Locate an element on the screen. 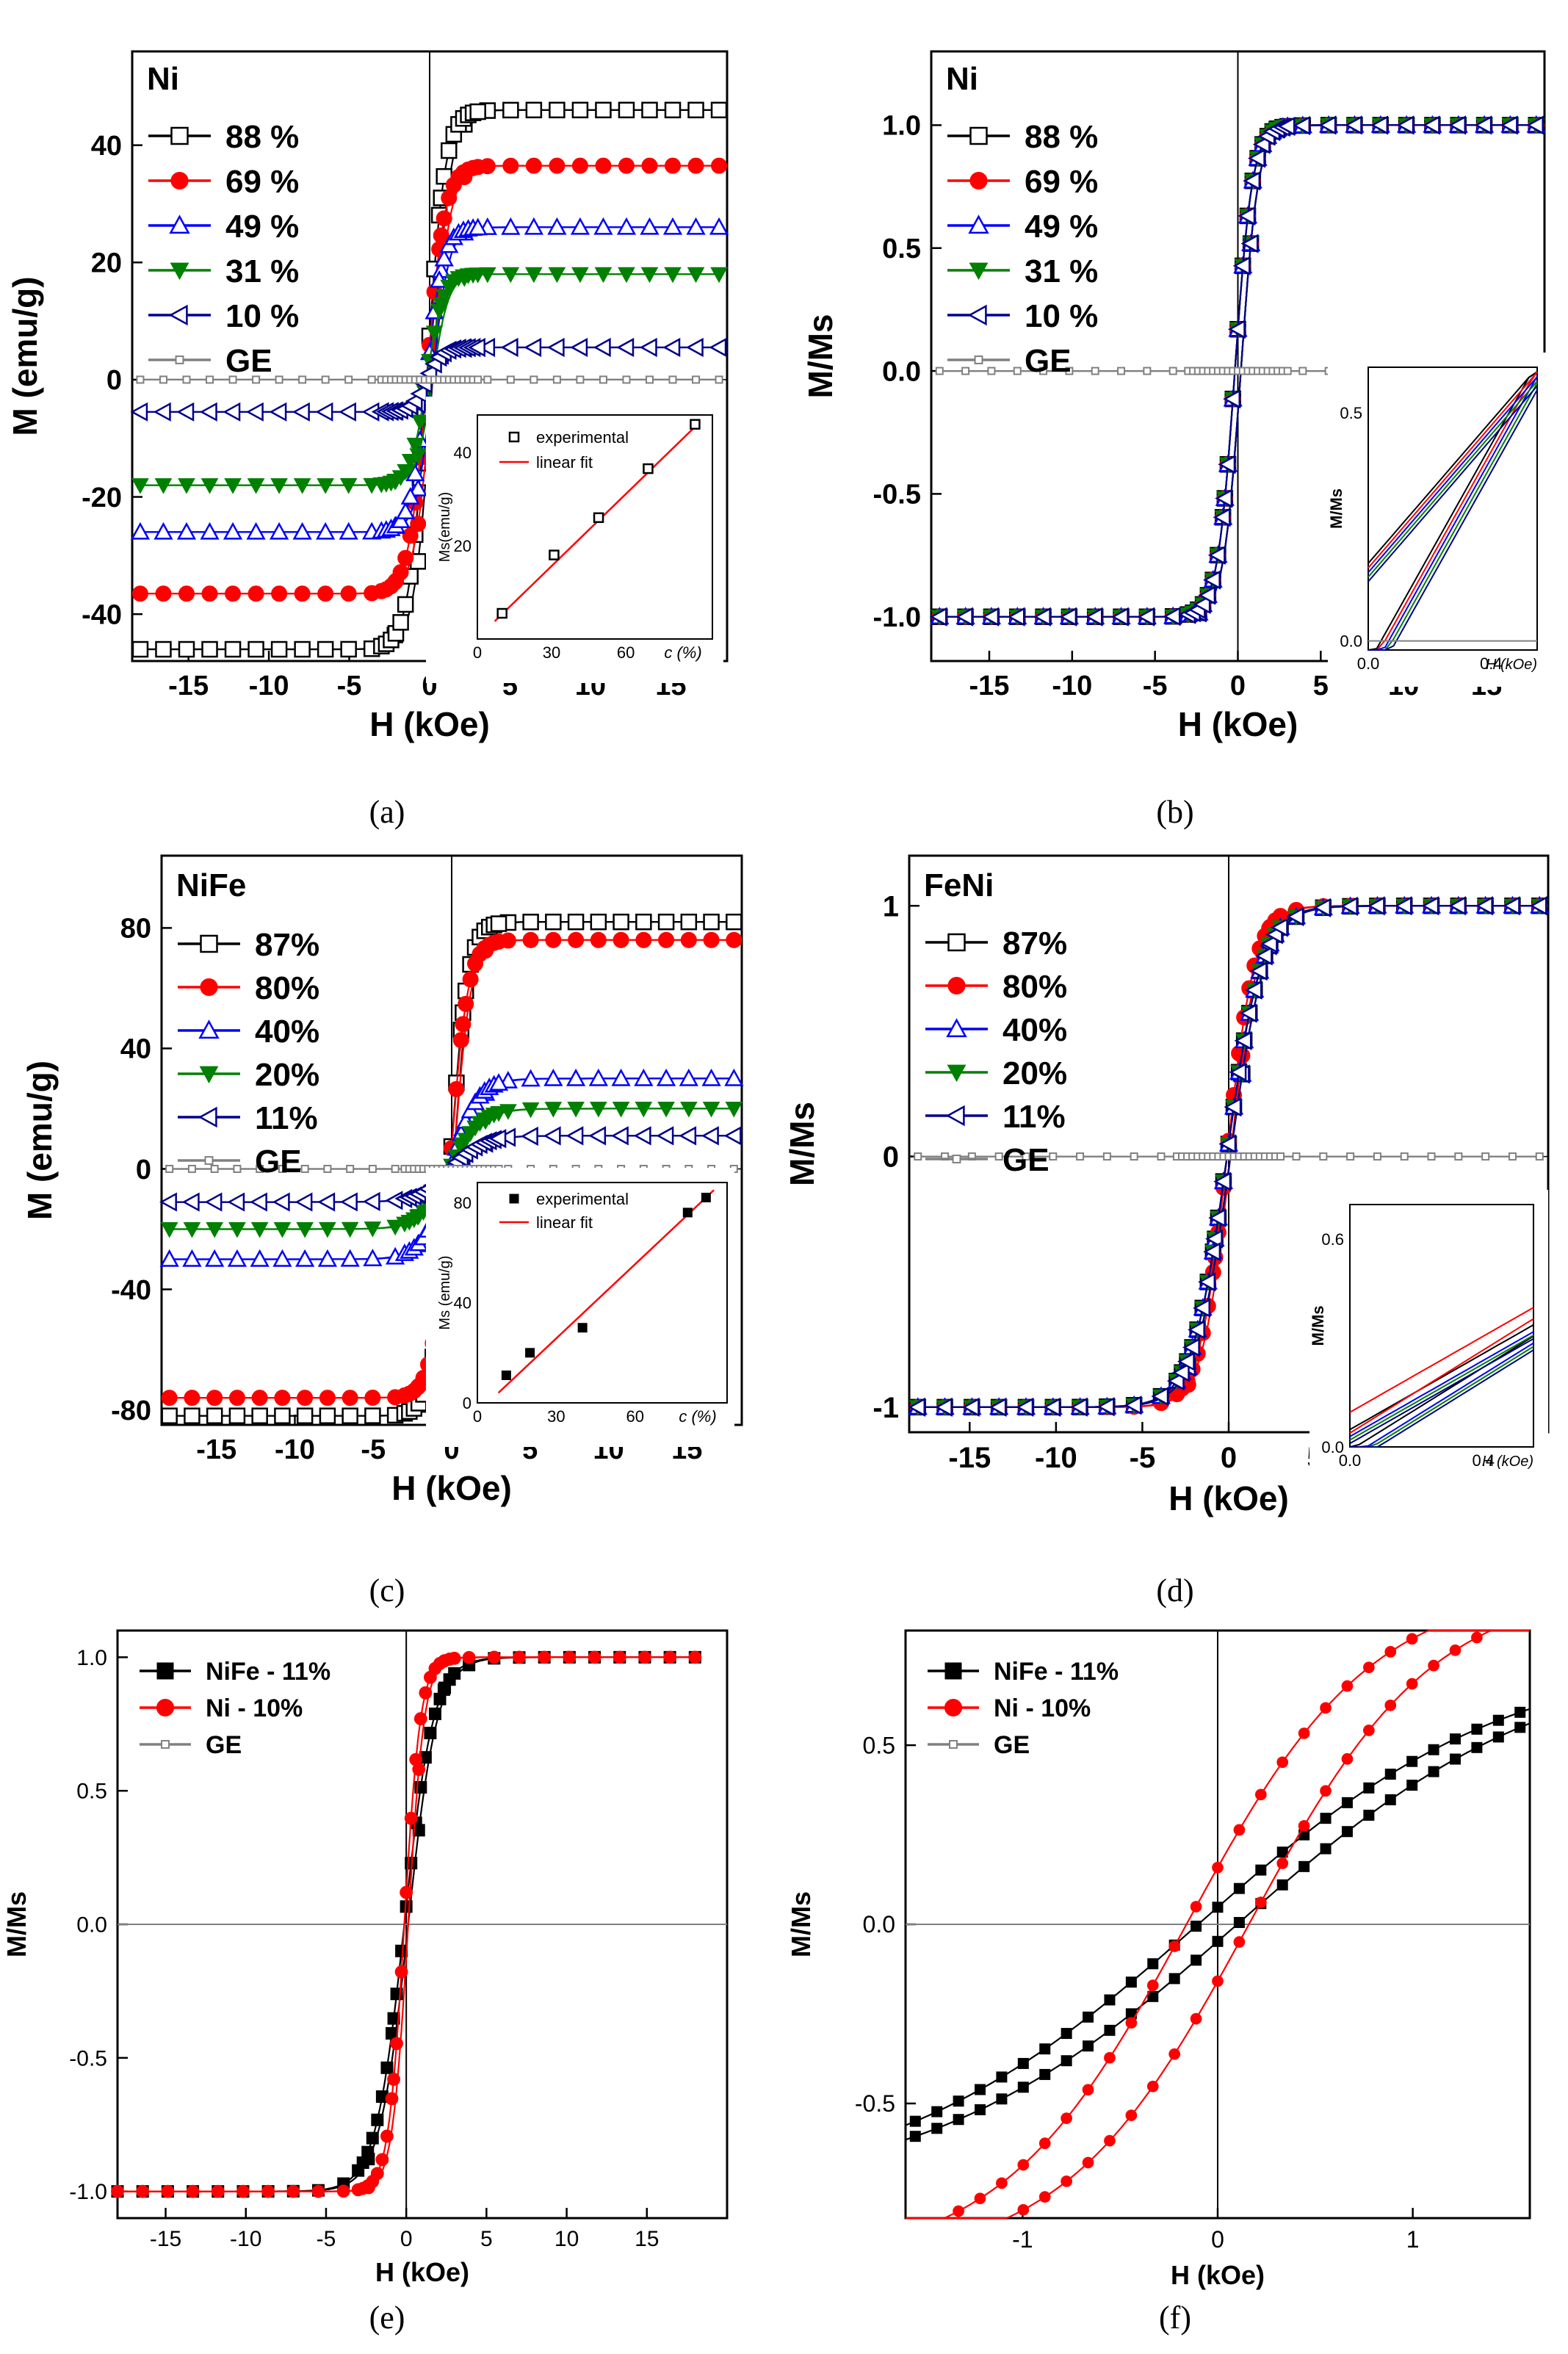 This screenshot has width=1568, height=2354. x-tick-label: -15 is located at coordinates (989, 686).